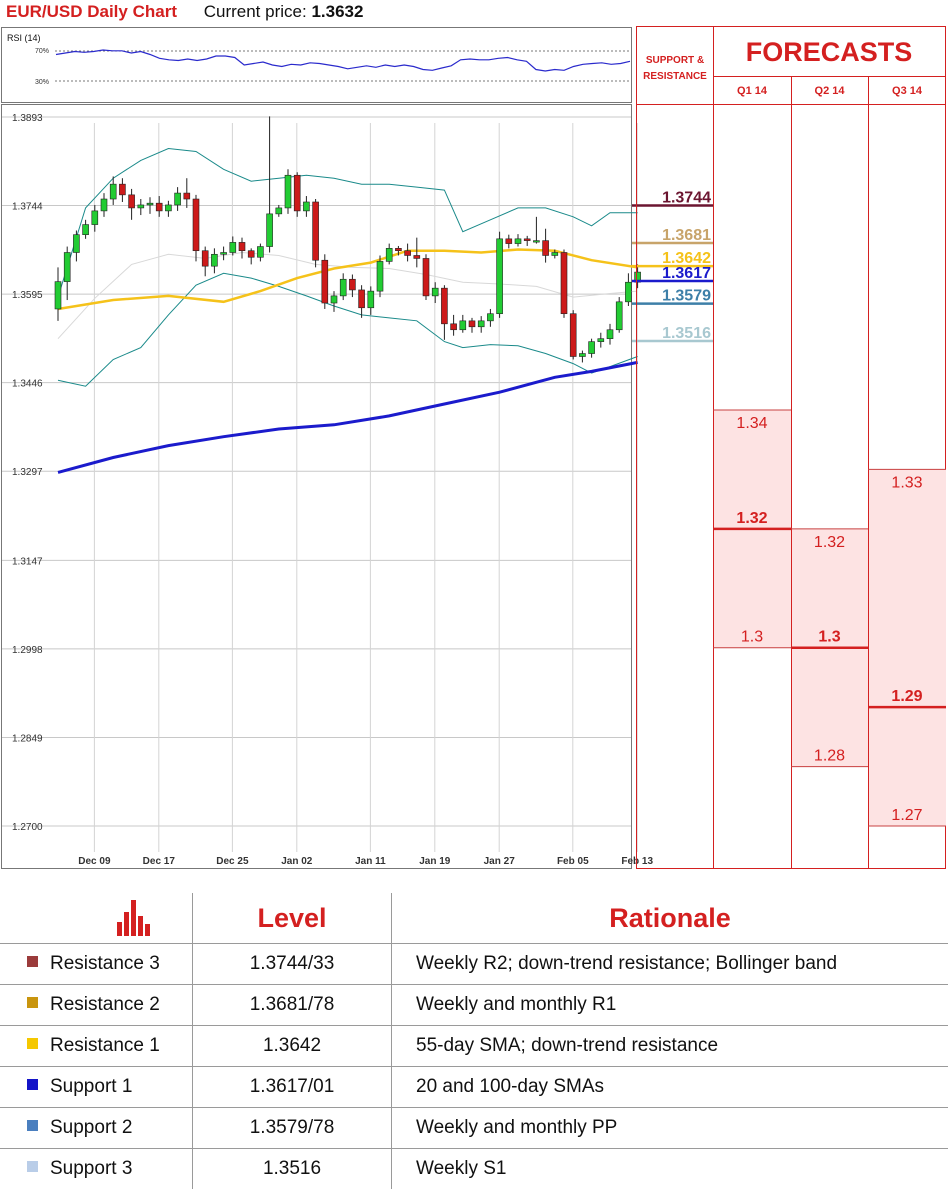  I want to click on forecast-level-label: 1.33, so click(906, 482).